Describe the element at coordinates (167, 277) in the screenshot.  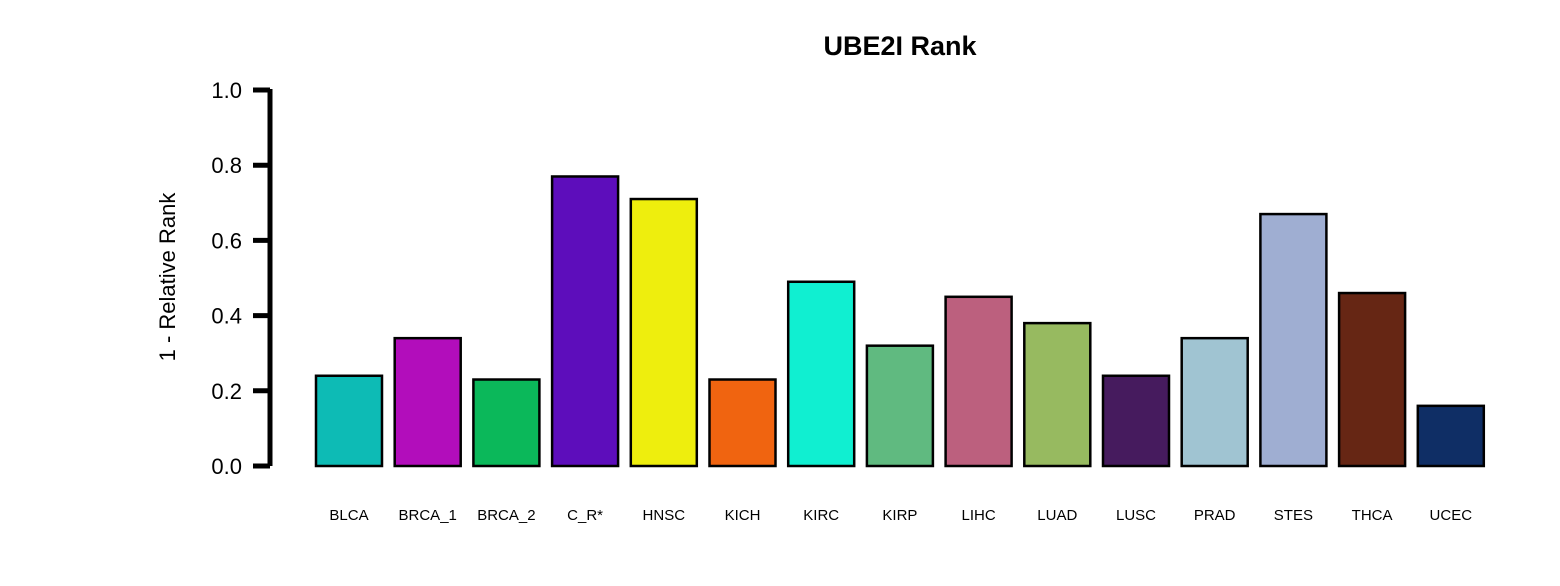
I see `y-axis-label: 1 - Relative Rank` at that location.